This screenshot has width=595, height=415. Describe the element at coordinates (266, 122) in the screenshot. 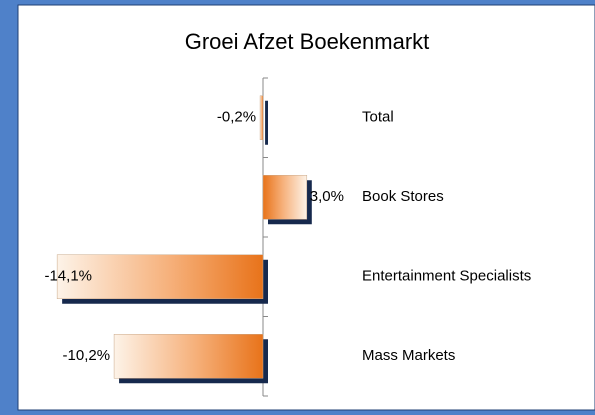

I see `bar-shadow` at that location.